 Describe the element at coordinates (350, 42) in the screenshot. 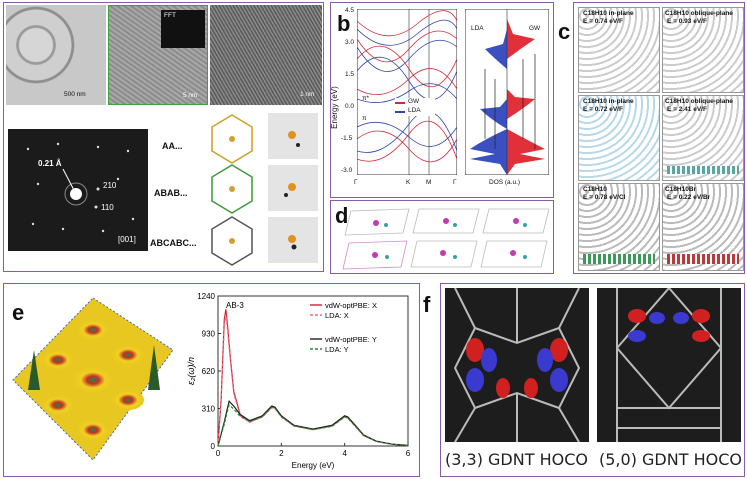

I see `ytick-3.0: 3.0` at that location.